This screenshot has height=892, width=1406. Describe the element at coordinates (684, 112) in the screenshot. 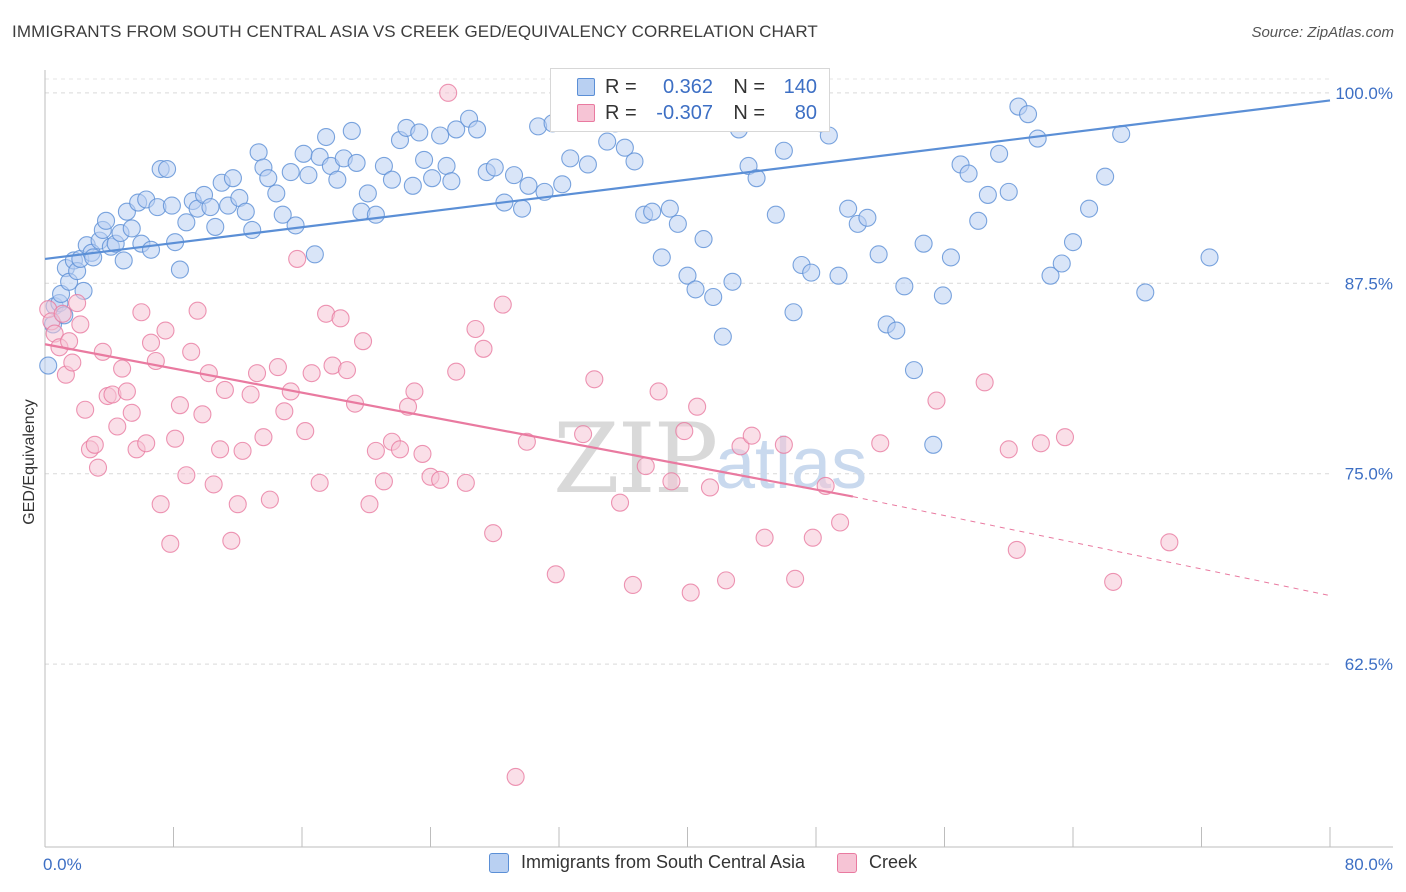

I see `legend-r-value: -0.307` at that location.